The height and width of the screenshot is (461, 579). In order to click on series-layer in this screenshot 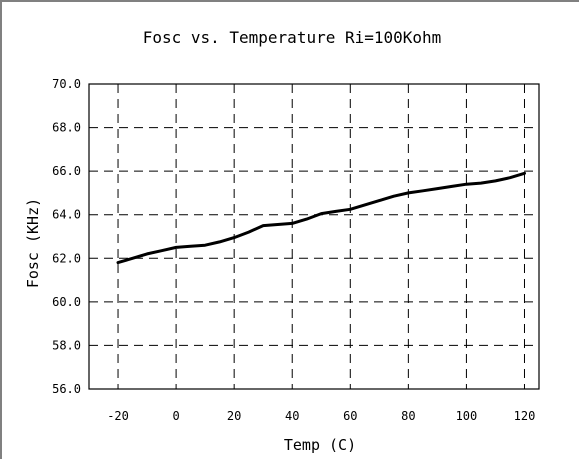, I will do `click(321, 218)`.